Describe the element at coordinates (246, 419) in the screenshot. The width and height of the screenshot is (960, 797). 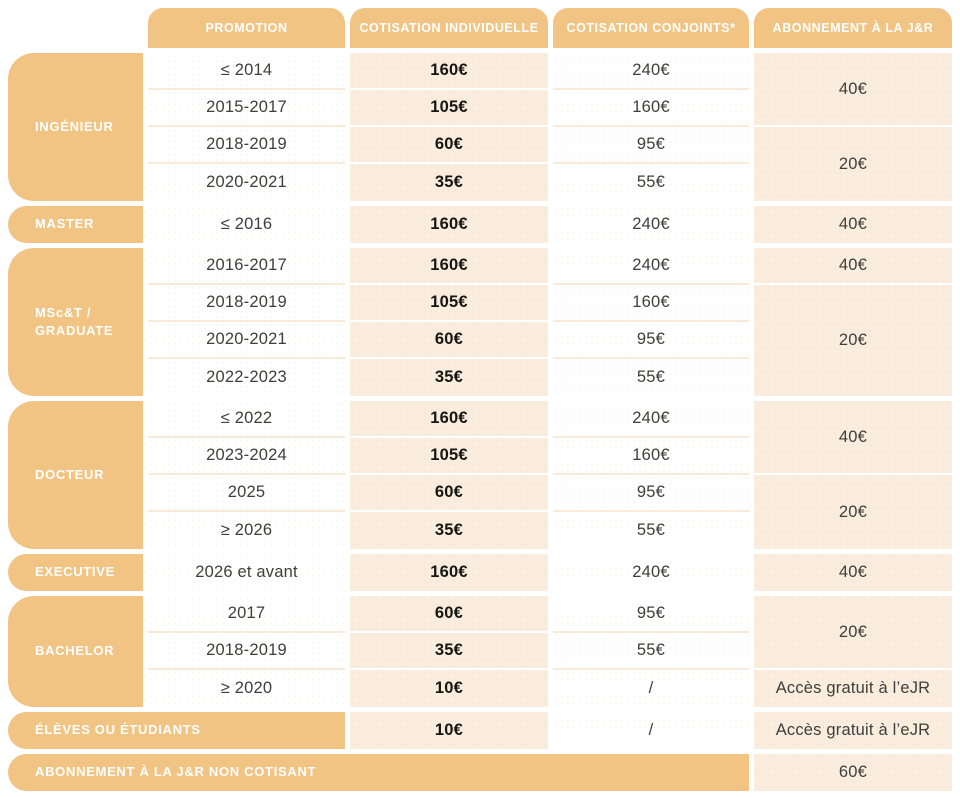
I see `promotion-cell: ≤ 2022` at that location.